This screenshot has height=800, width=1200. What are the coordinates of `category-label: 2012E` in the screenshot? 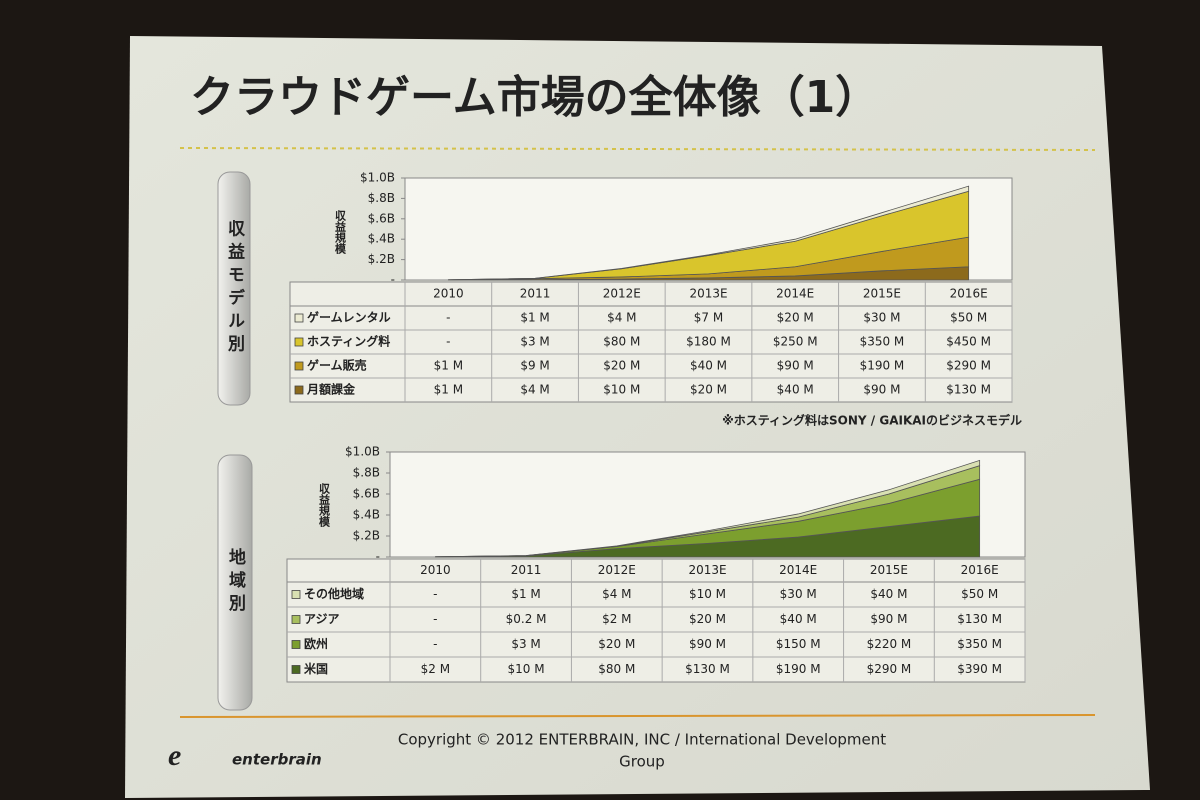 It's located at (622, 294).